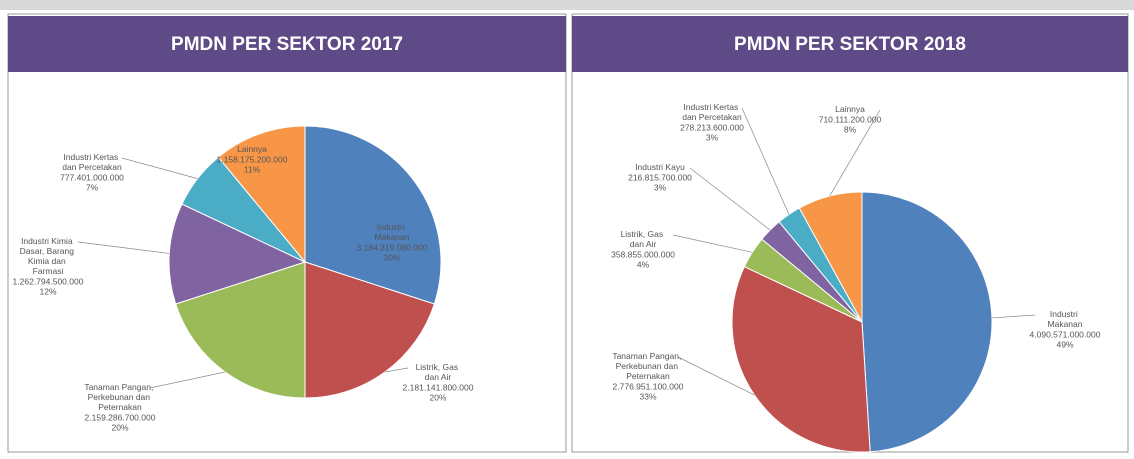  What do you see at coordinates (252, 159) in the screenshot?
I see `data-label-amount: 1.158.175.200.000` at bounding box center [252, 159].